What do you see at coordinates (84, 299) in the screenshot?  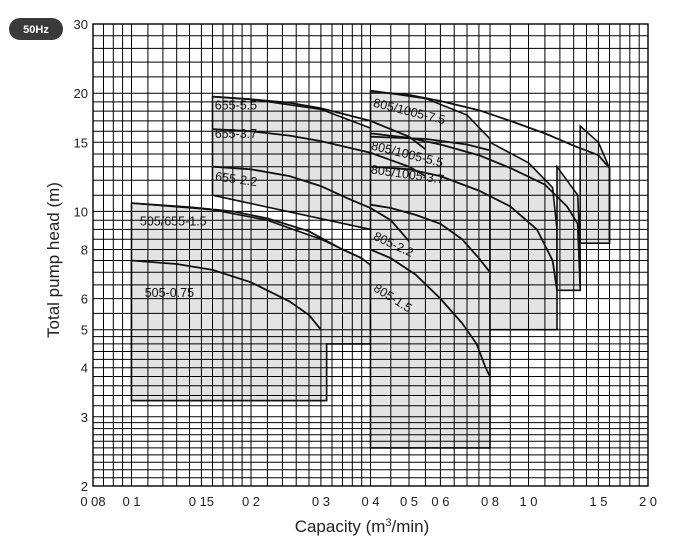 I see `y-tick-label: 6` at bounding box center [84, 299].